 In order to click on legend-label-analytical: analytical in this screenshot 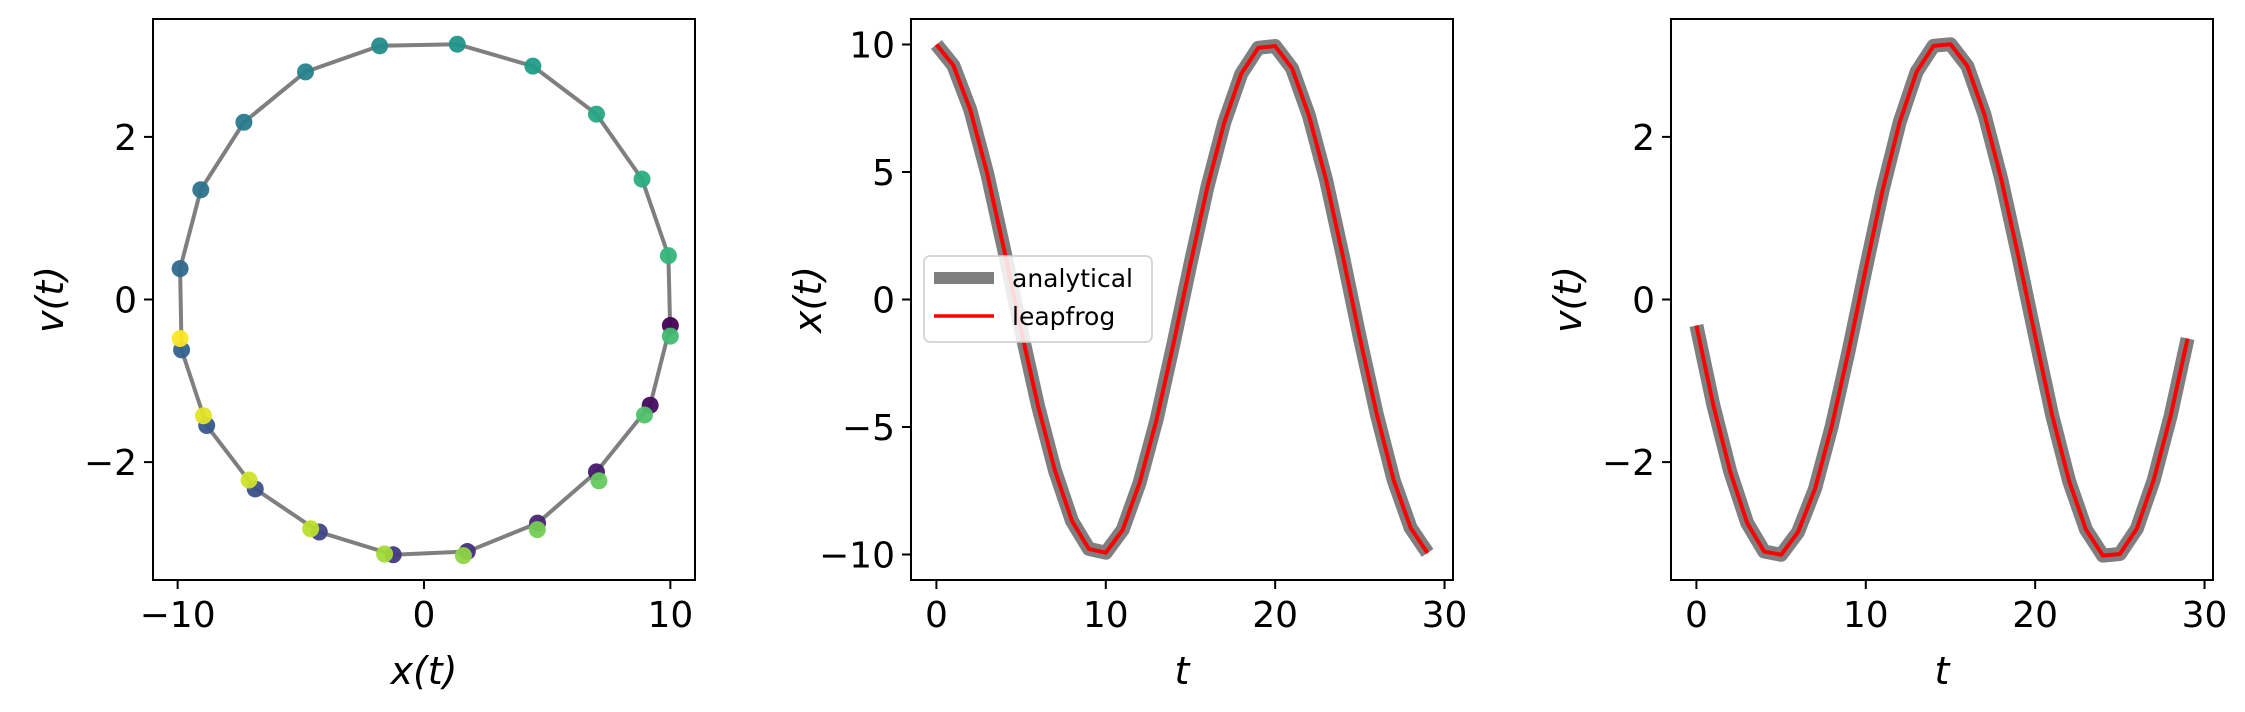, I will do `click(1072, 278)`.